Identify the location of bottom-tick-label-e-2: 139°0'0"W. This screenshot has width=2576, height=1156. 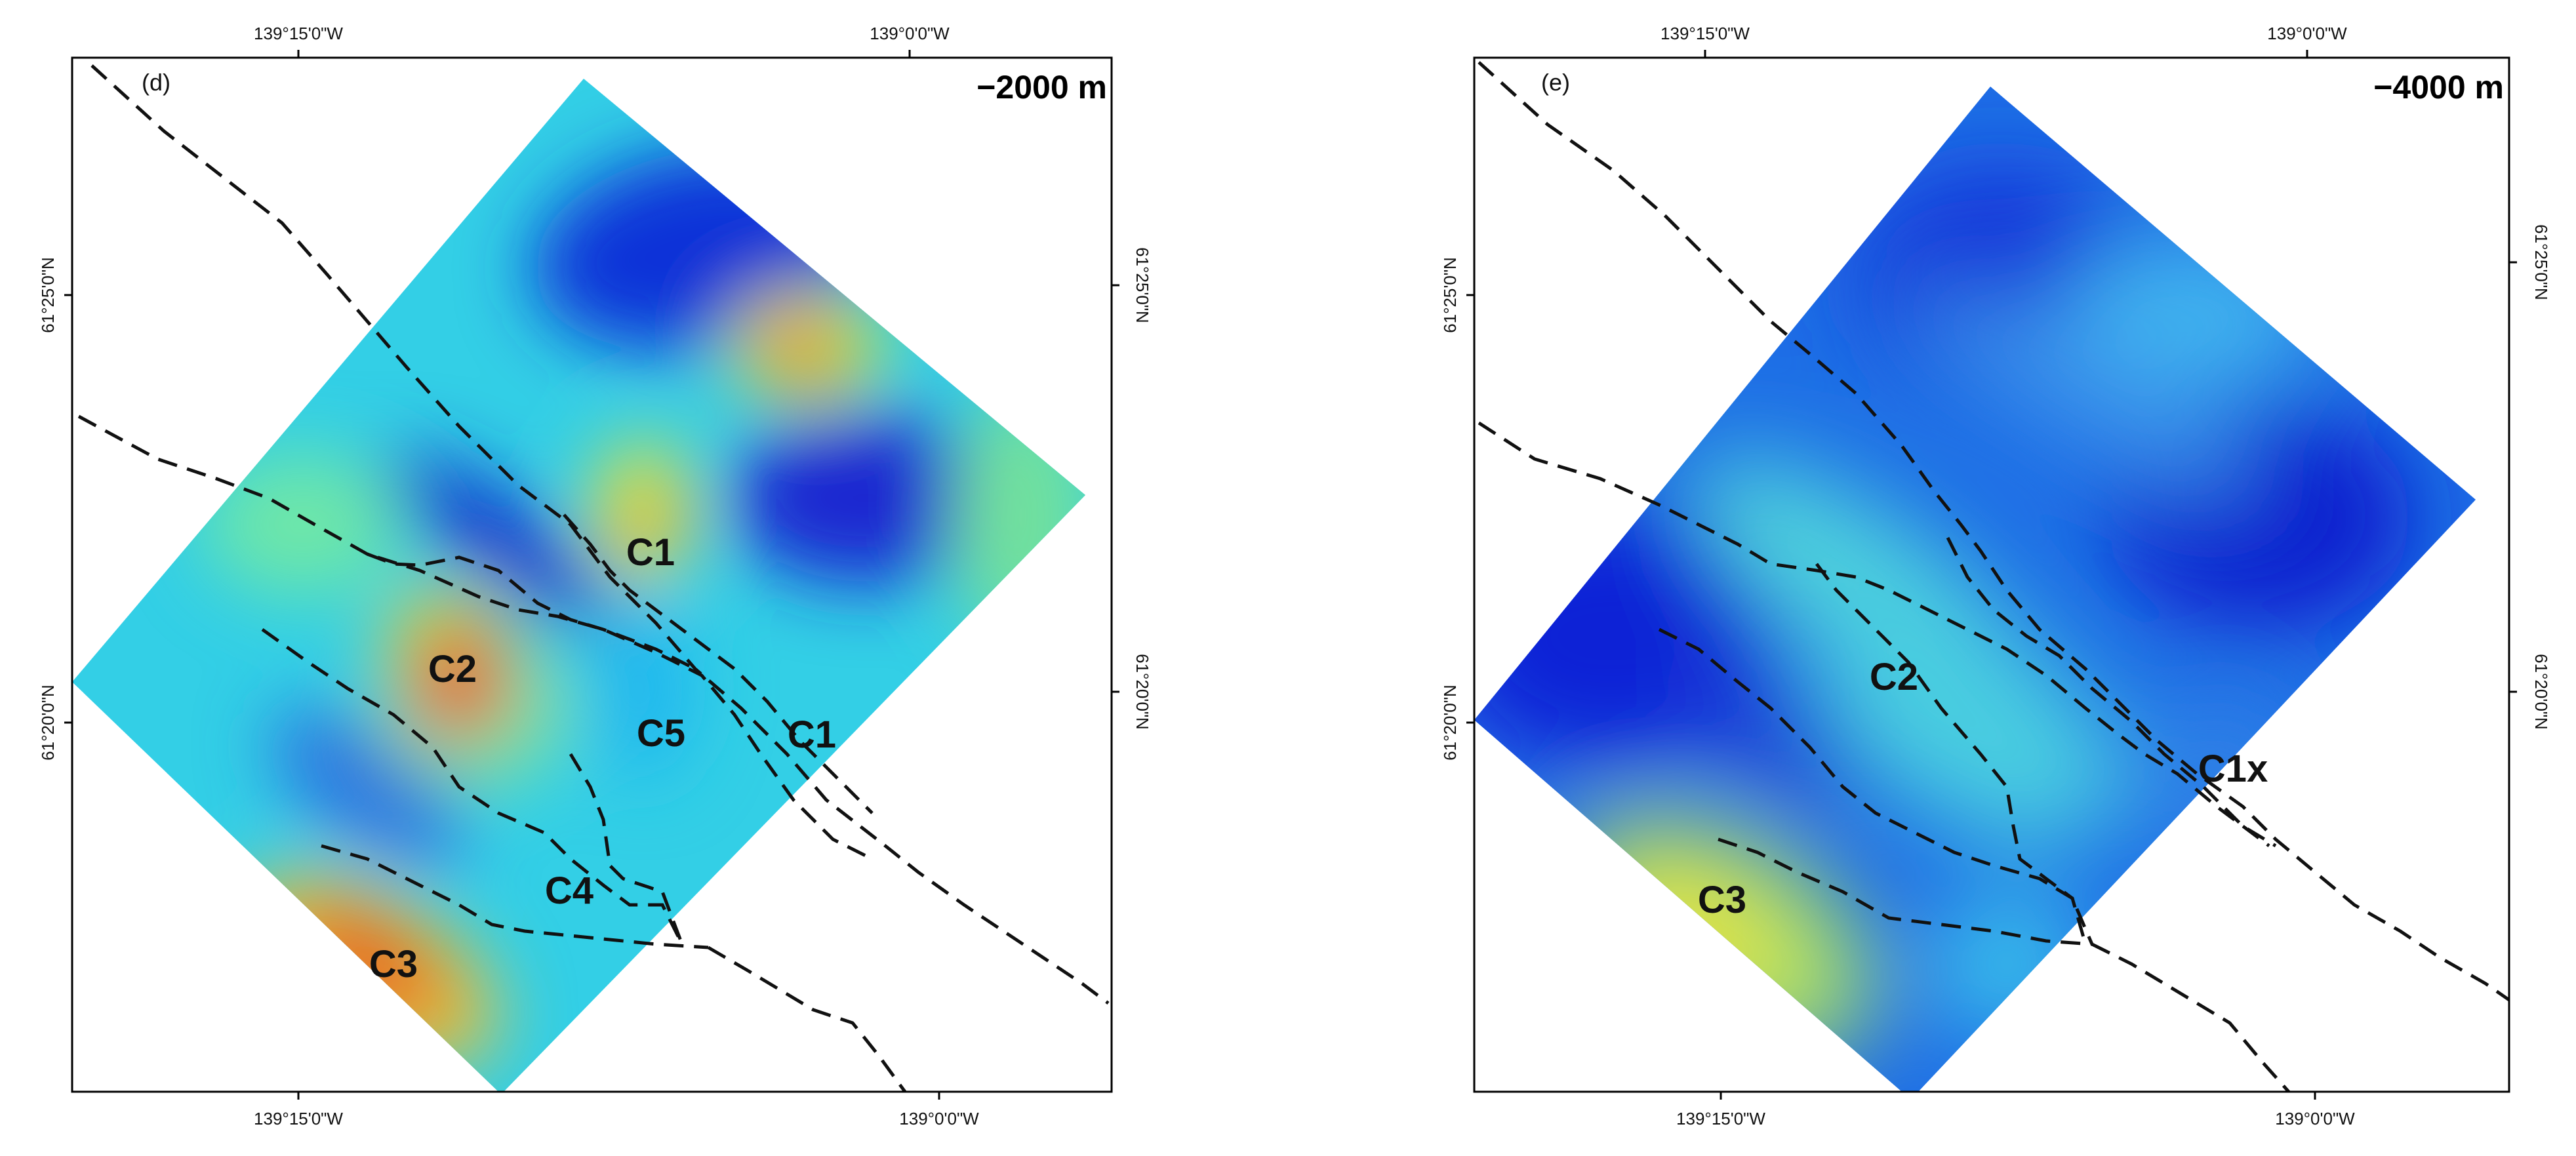
(2315, 1118).